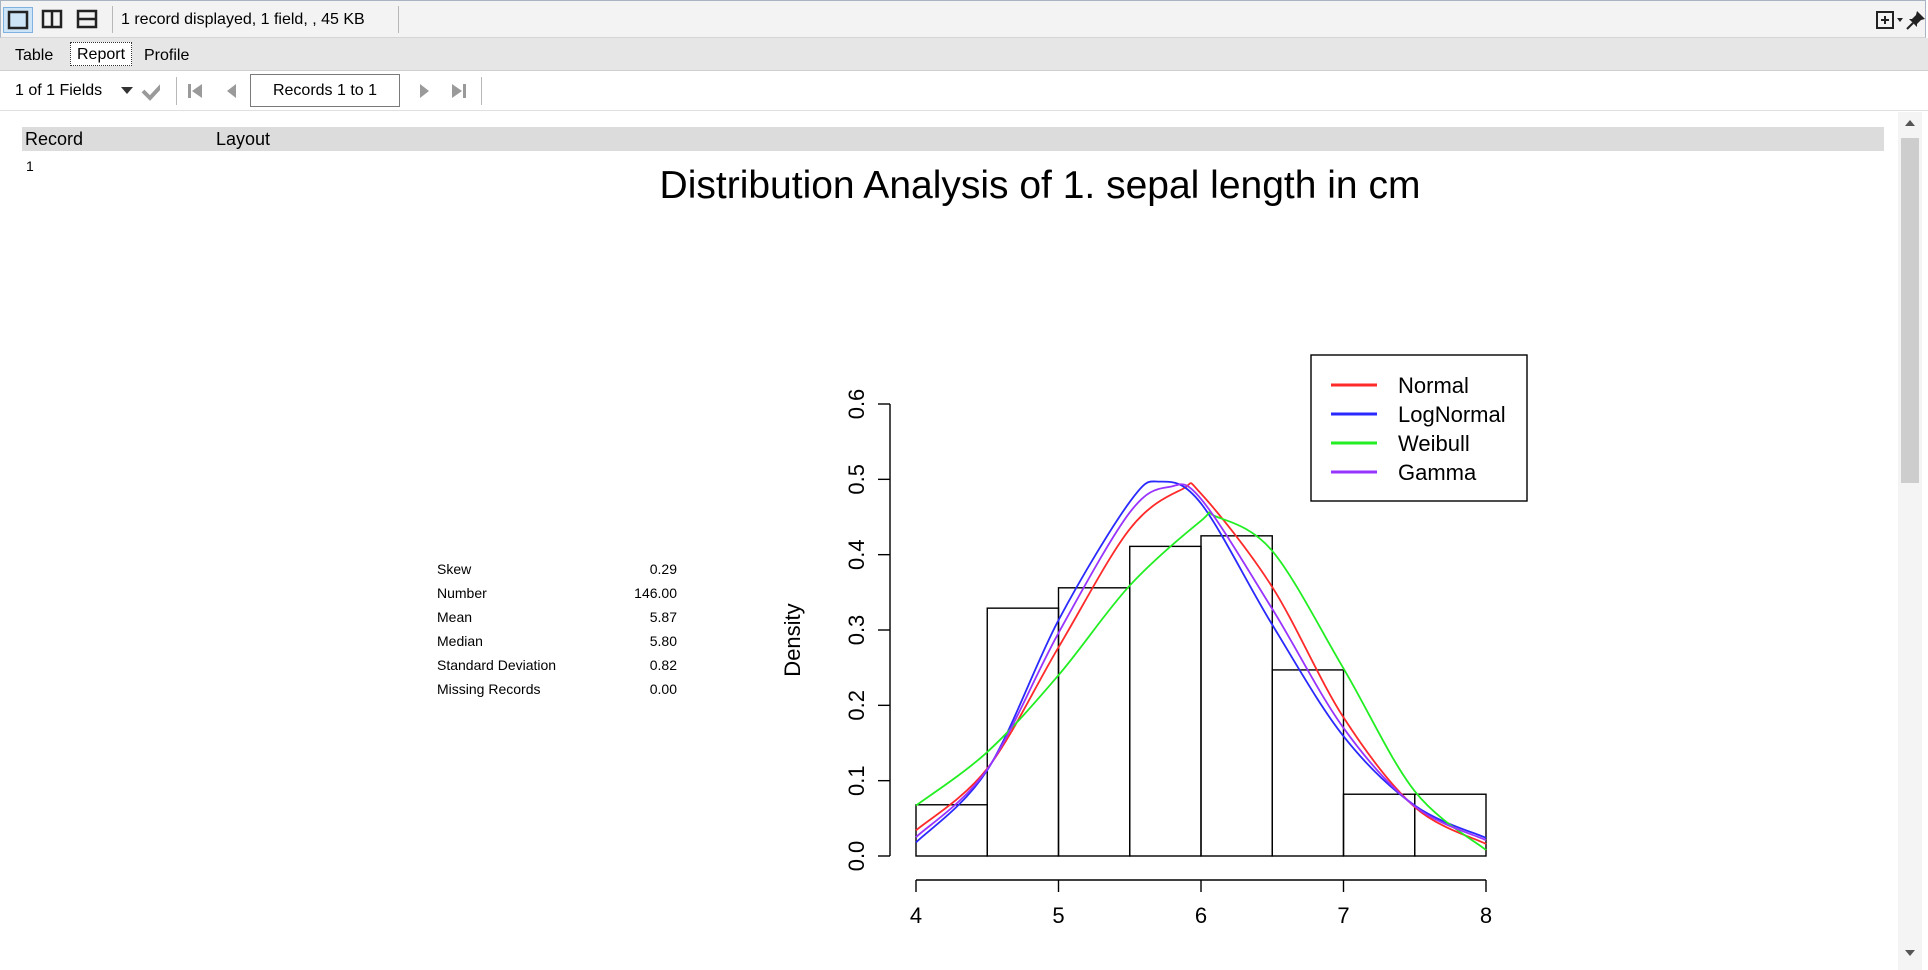 The image size is (1928, 970). I want to click on column-header-record: Record, so click(54, 139).